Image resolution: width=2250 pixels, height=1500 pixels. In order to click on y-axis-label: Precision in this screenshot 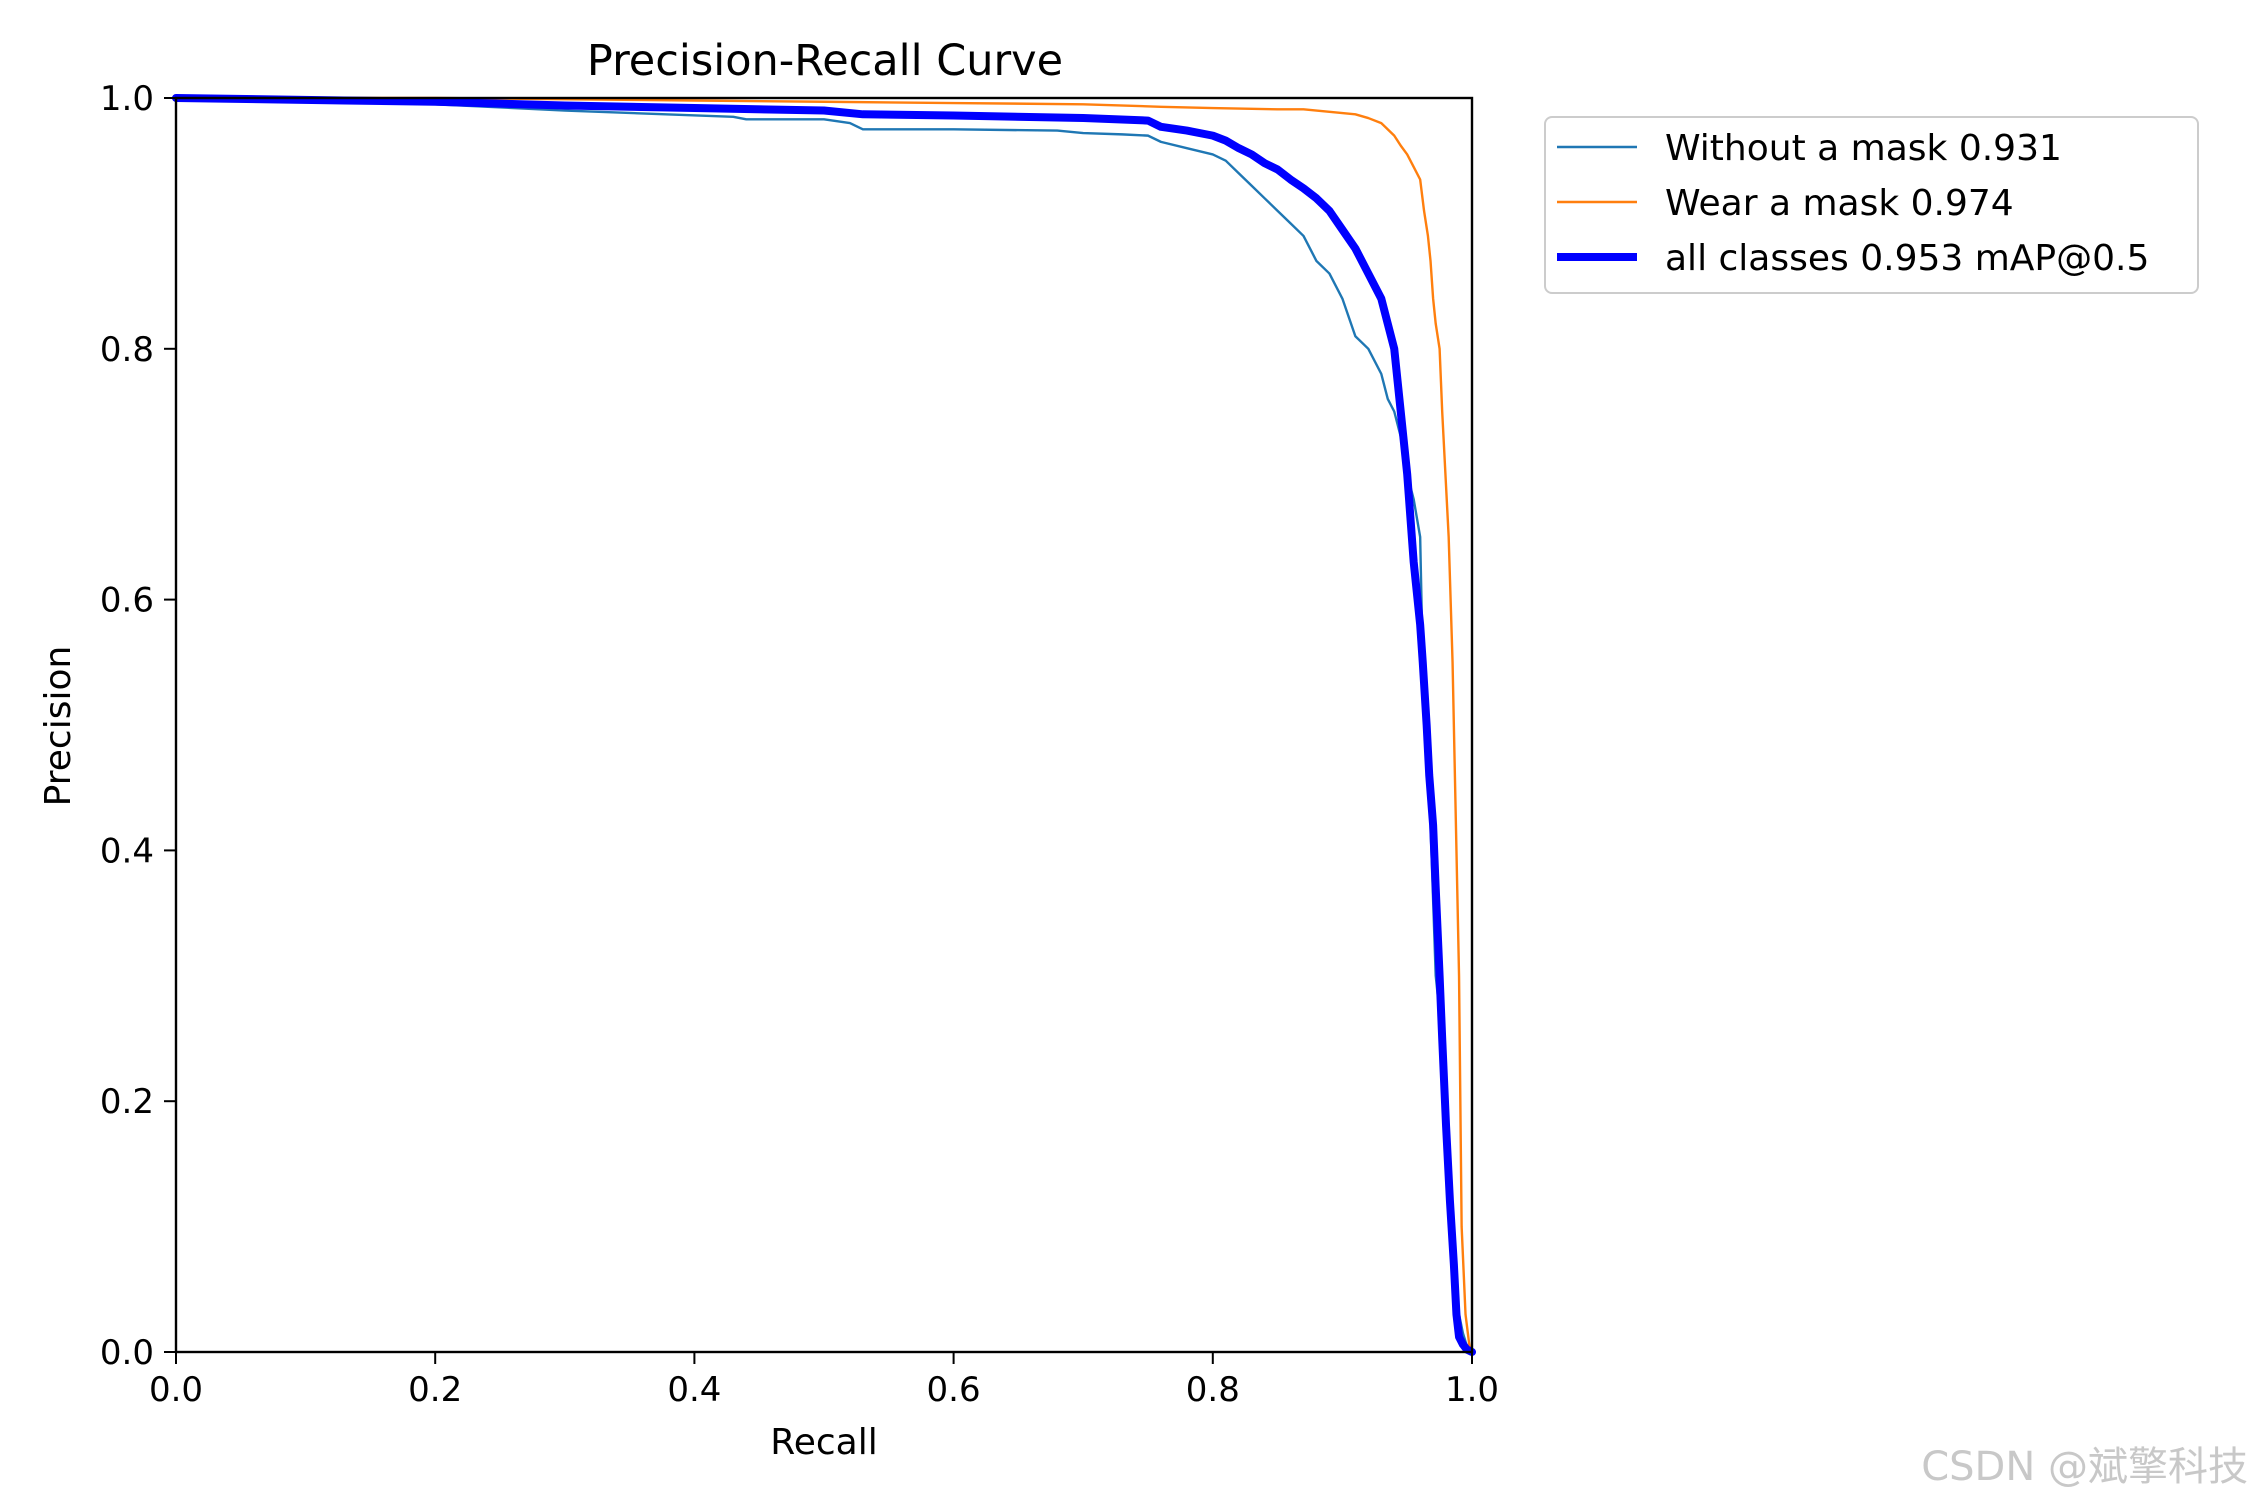, I will do `click(58, 726)`.